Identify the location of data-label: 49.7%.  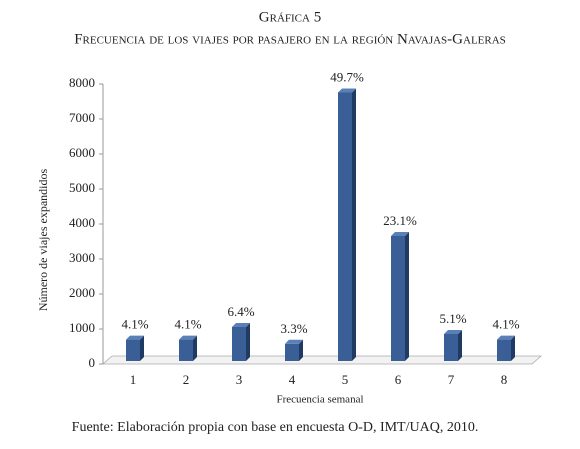
(347, 76).